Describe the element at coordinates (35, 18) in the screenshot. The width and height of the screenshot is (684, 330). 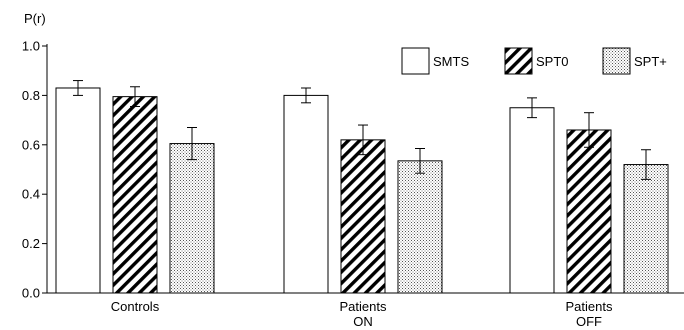
I see `y-axis-label: P(r)` at that location.